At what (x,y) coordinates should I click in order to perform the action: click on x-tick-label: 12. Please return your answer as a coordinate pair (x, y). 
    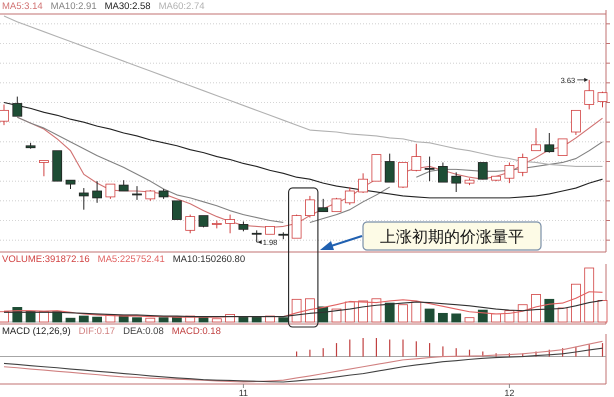
    Looking at the image, I should click on (509, 392).